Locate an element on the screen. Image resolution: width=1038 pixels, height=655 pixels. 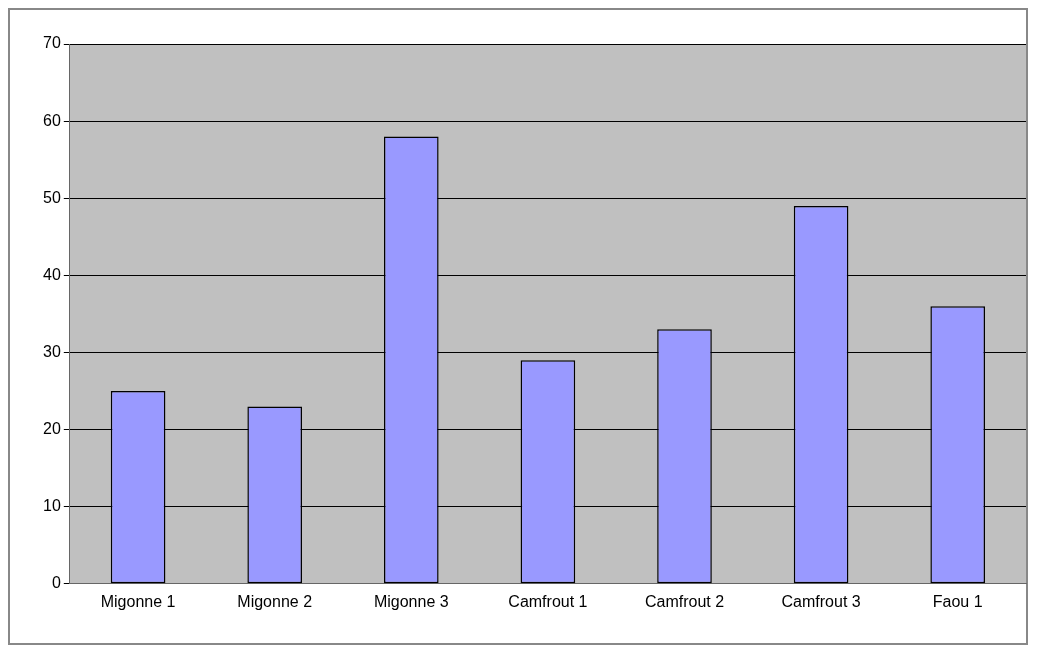
y-tick-label: 30 is located at coordinates (52, 351).